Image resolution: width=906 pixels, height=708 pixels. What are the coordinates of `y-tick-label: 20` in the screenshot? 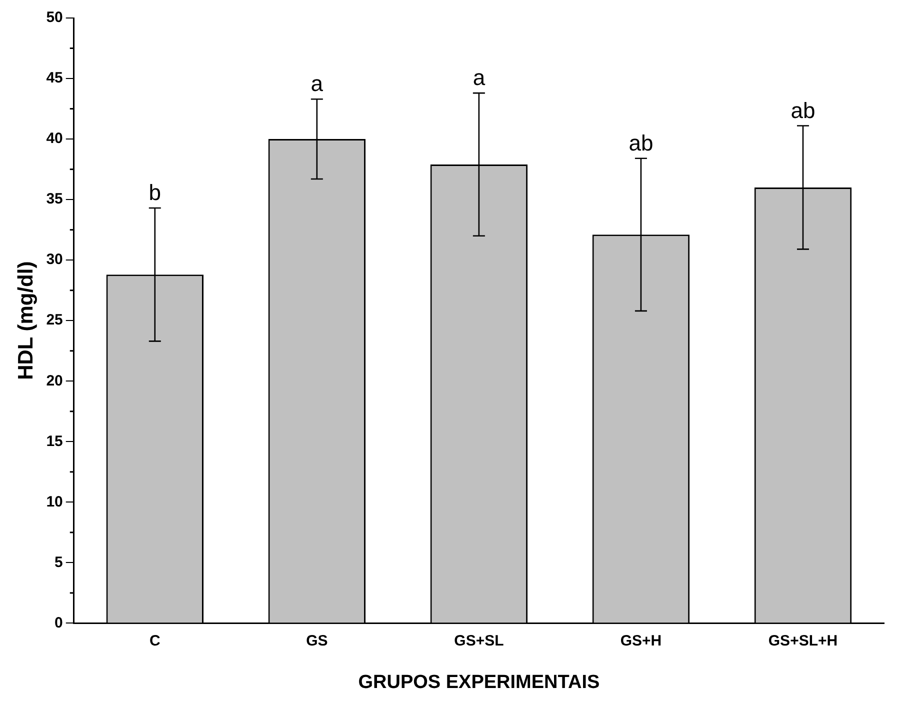 It's located at (54, 381).